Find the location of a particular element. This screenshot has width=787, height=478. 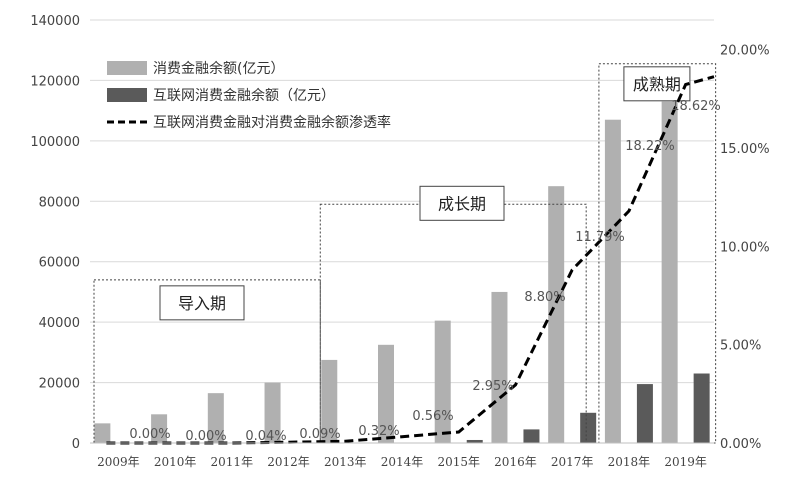

legend: 消费金融余额(亿元） 互联网消费金融余额（亿元） 互联网消费金融对消费金融余额渗透率 is located at coordinates (249, 95).